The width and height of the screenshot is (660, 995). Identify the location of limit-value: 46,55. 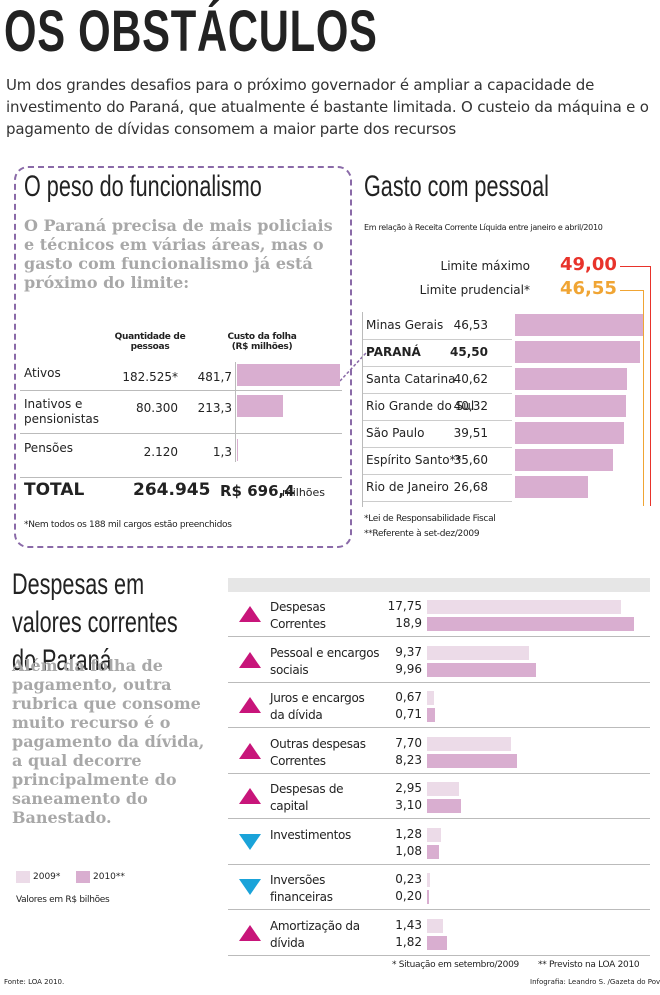
(588, 288).